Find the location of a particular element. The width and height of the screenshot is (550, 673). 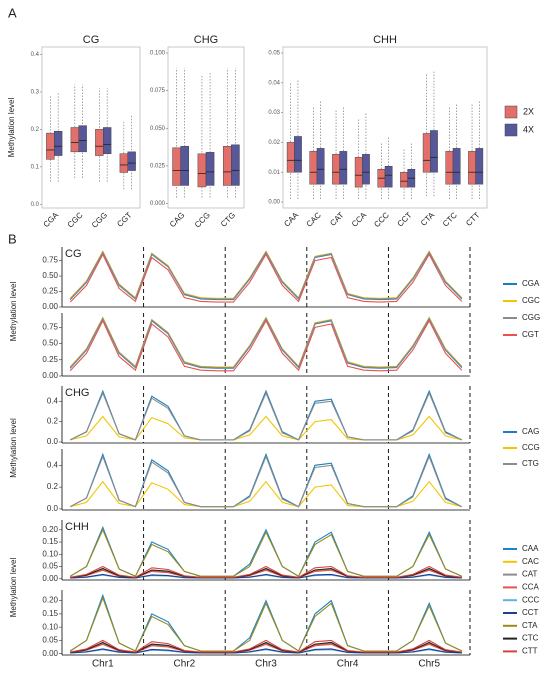

panel-label: A is located at coordinates (12, 12).